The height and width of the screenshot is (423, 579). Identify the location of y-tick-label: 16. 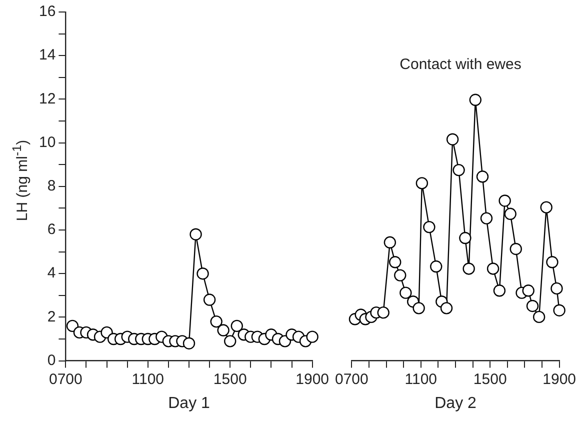
(47, 11).